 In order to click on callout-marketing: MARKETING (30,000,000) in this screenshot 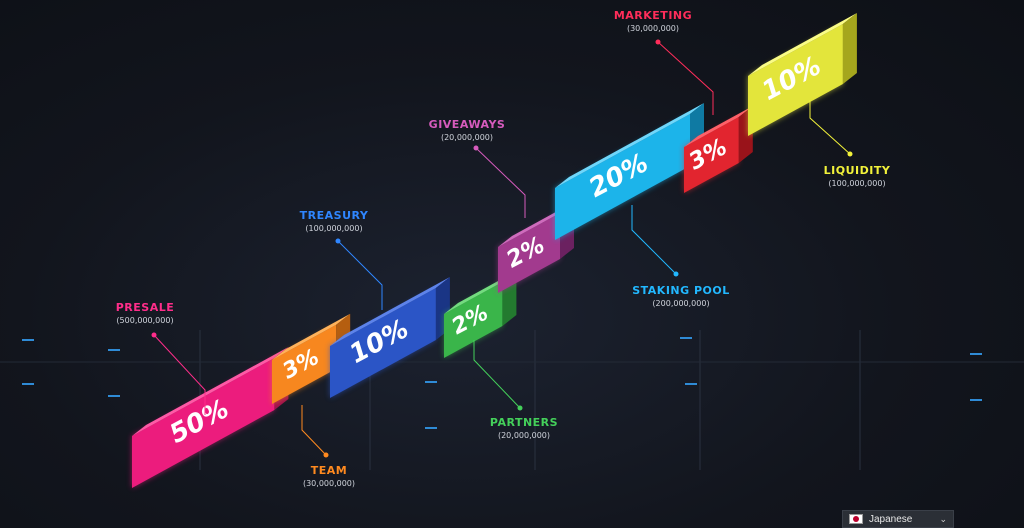, I will do `click(664, 62)`.